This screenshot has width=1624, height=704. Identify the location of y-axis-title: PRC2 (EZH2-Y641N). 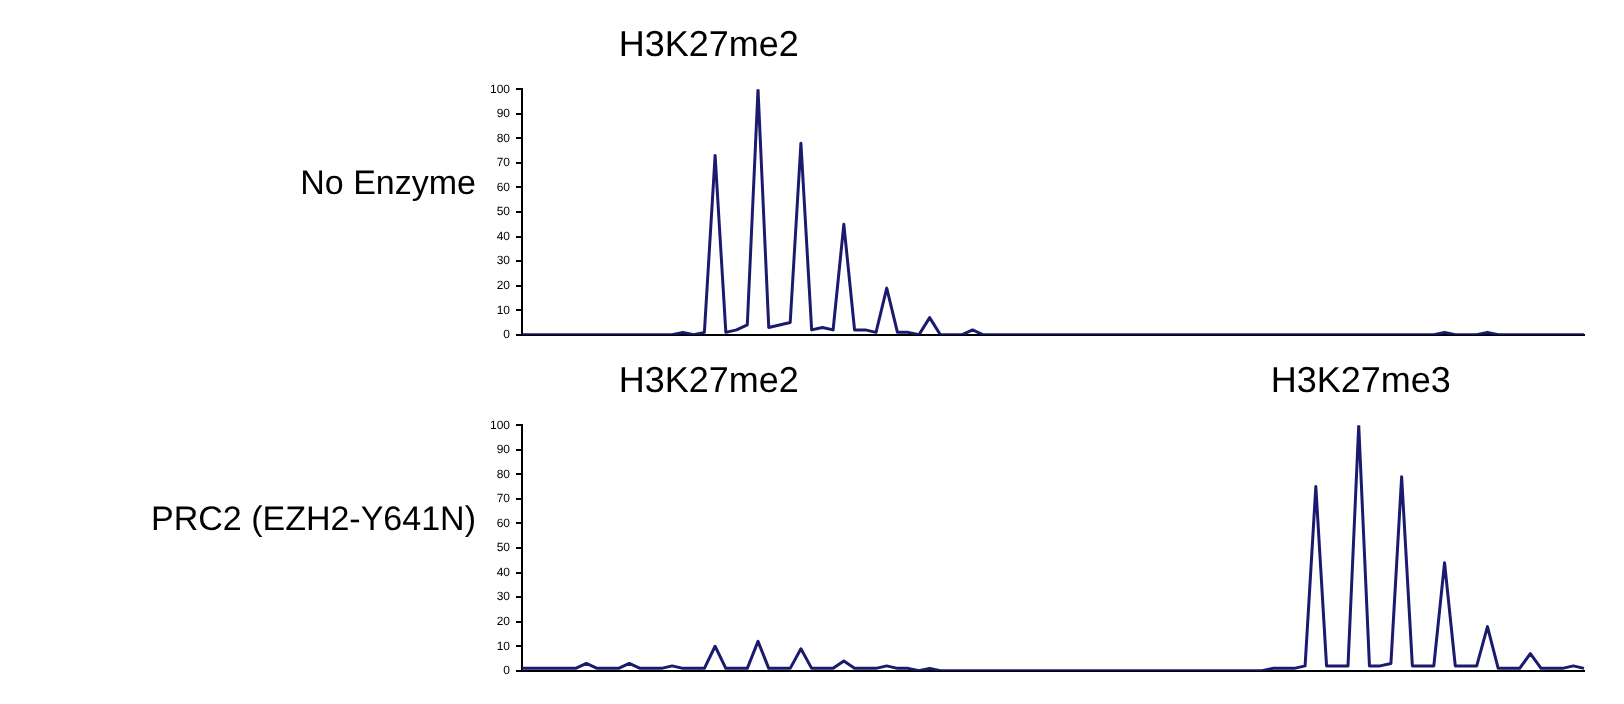
(313, 520).